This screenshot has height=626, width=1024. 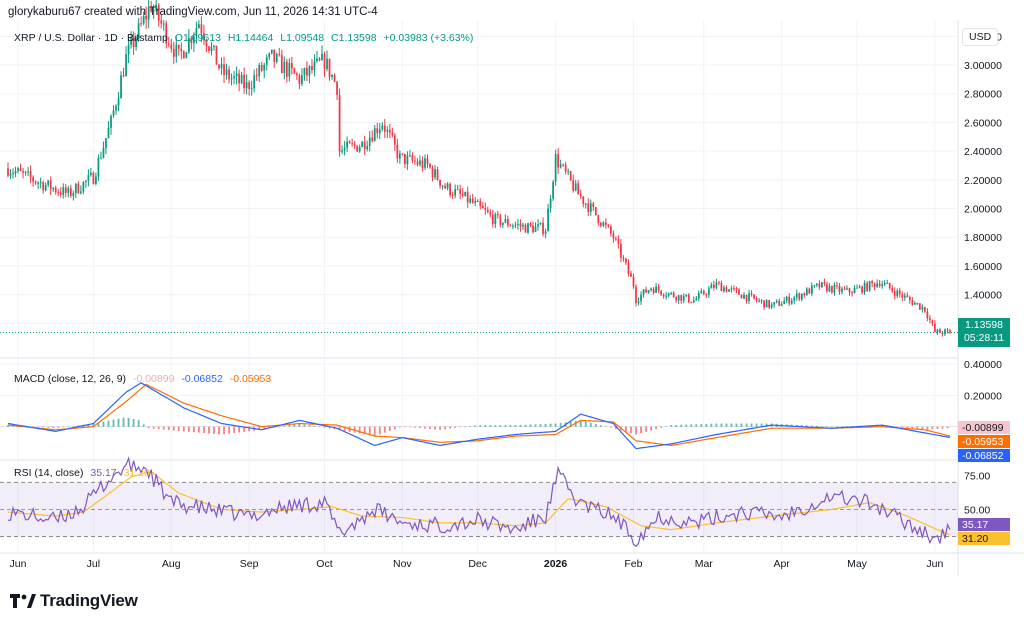 I want to click on currency-selector: USD, so click(x=980, y=37).